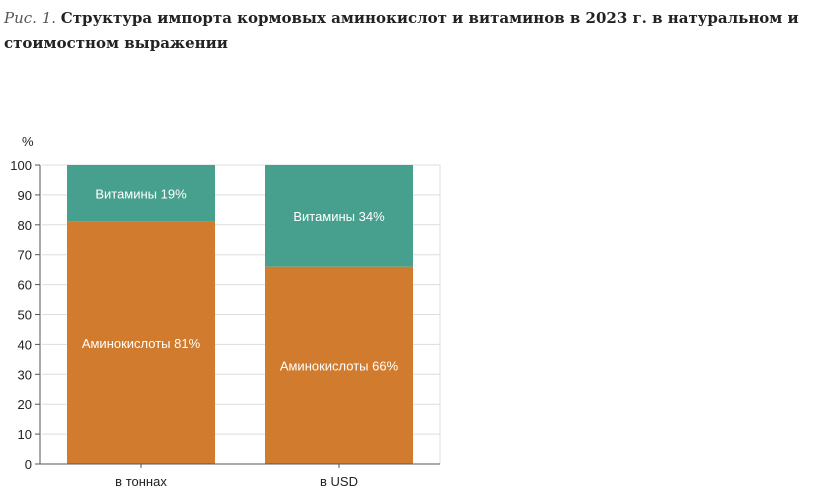  Describe the element at coordinates (30, 18) in the screenshot. I see `figure-number: Рис. 1.` at that location.